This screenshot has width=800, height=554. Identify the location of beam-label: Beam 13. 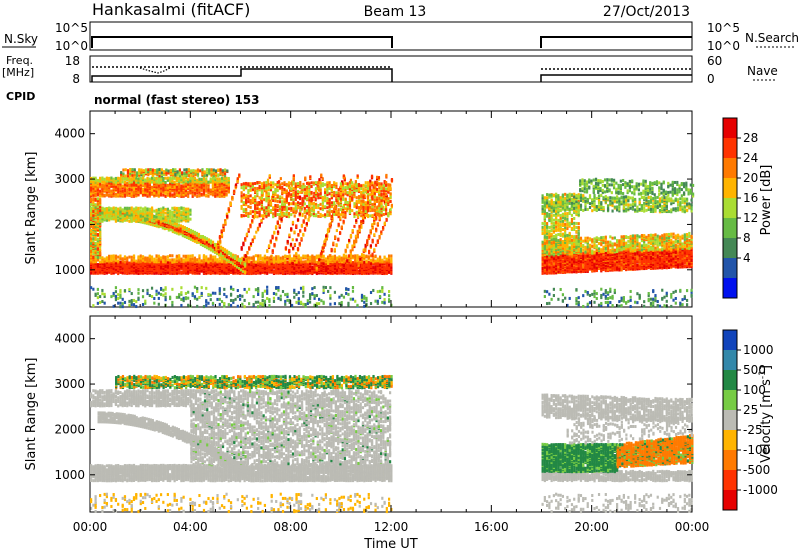
(395, 12).